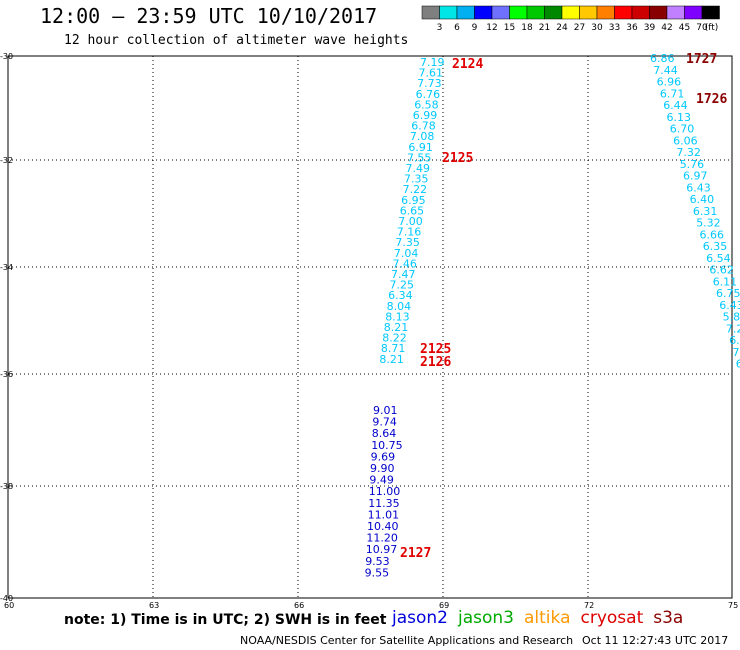 Image resolution: width=740 pixels, height=650 pixels. Describe the element at coordinates (418, 168) in the screenshot. I see `wave-height-value: 7.49` at that location.